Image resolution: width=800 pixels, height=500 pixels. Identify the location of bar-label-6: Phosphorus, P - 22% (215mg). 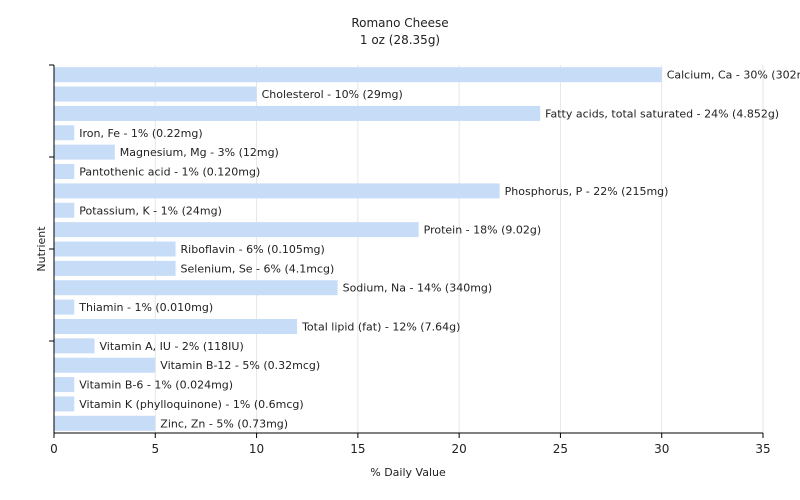
(587, 191).